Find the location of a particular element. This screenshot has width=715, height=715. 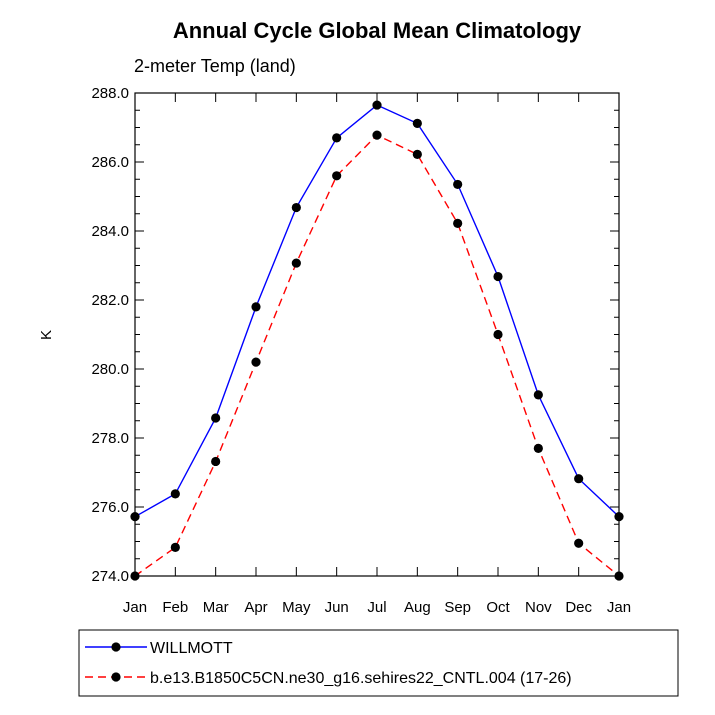

chart-title: Annual Cycle Global Mean Climatology is located at coordinates (377, 30).